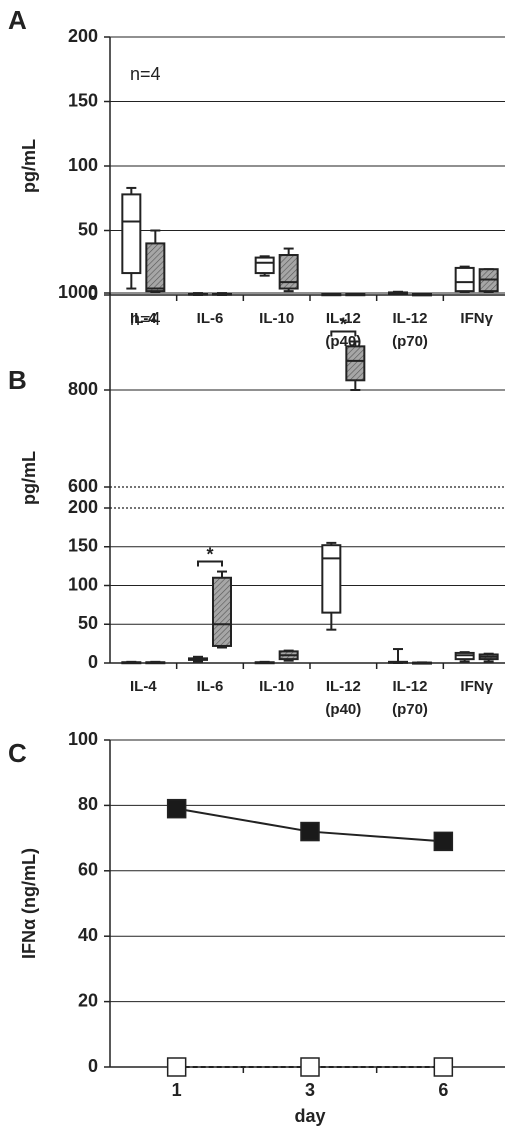 The image size is (520, 1132). What do you see at coordinates (83, 389) in the screenshot?
I see `y-tick-label: 800` at bounding box center [83, 389].